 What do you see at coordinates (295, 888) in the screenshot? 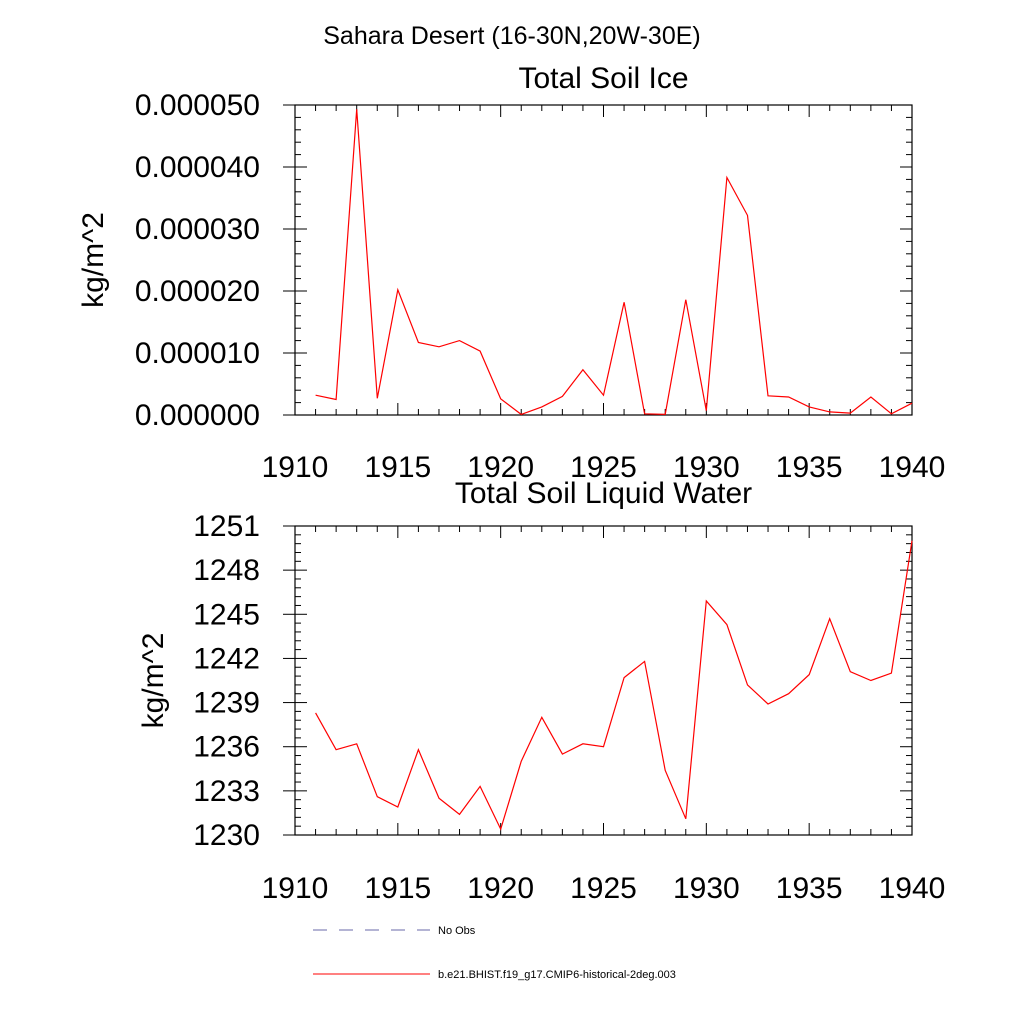
I see `x-tick-label-soil-liquid: 1910` at bounding box center [295, 888].